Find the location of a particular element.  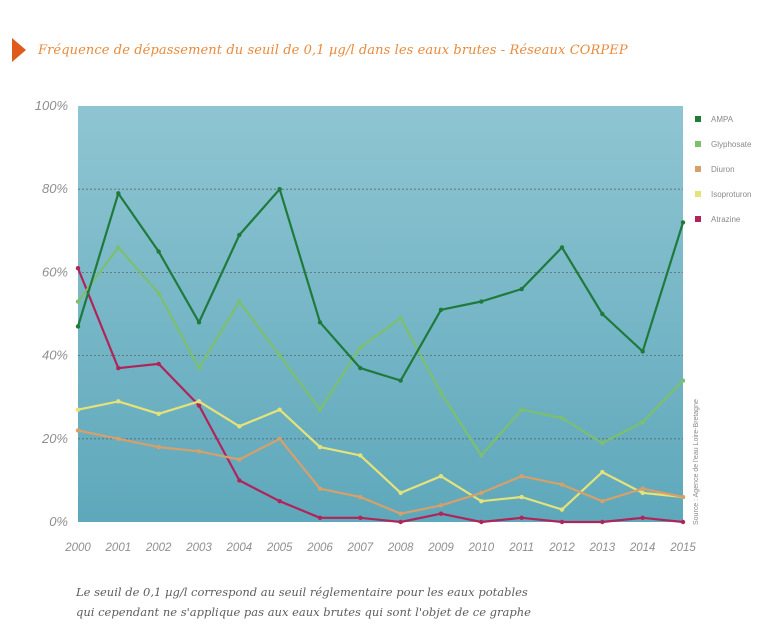

legend-label-isoproturon: Isoproturon is located at coordinates (731, 194).